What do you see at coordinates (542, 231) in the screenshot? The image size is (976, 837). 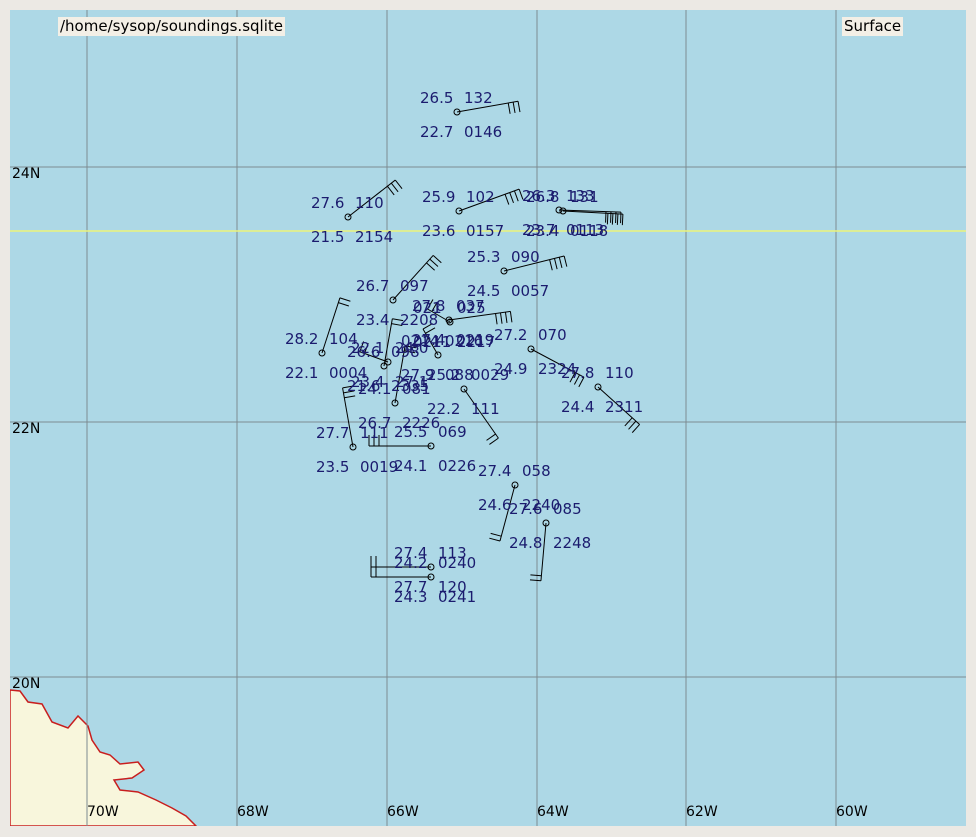 I see `station-dewpoint: 23.4` at bounding box center [542, 231].